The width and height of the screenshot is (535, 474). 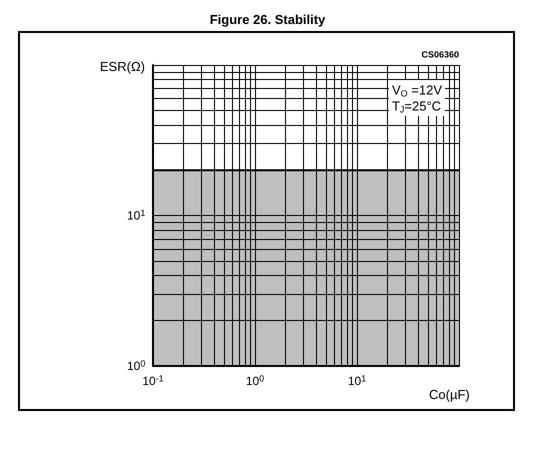 I want to click on chart-title: Figure 26. Stability, so click(x=268, y=19).